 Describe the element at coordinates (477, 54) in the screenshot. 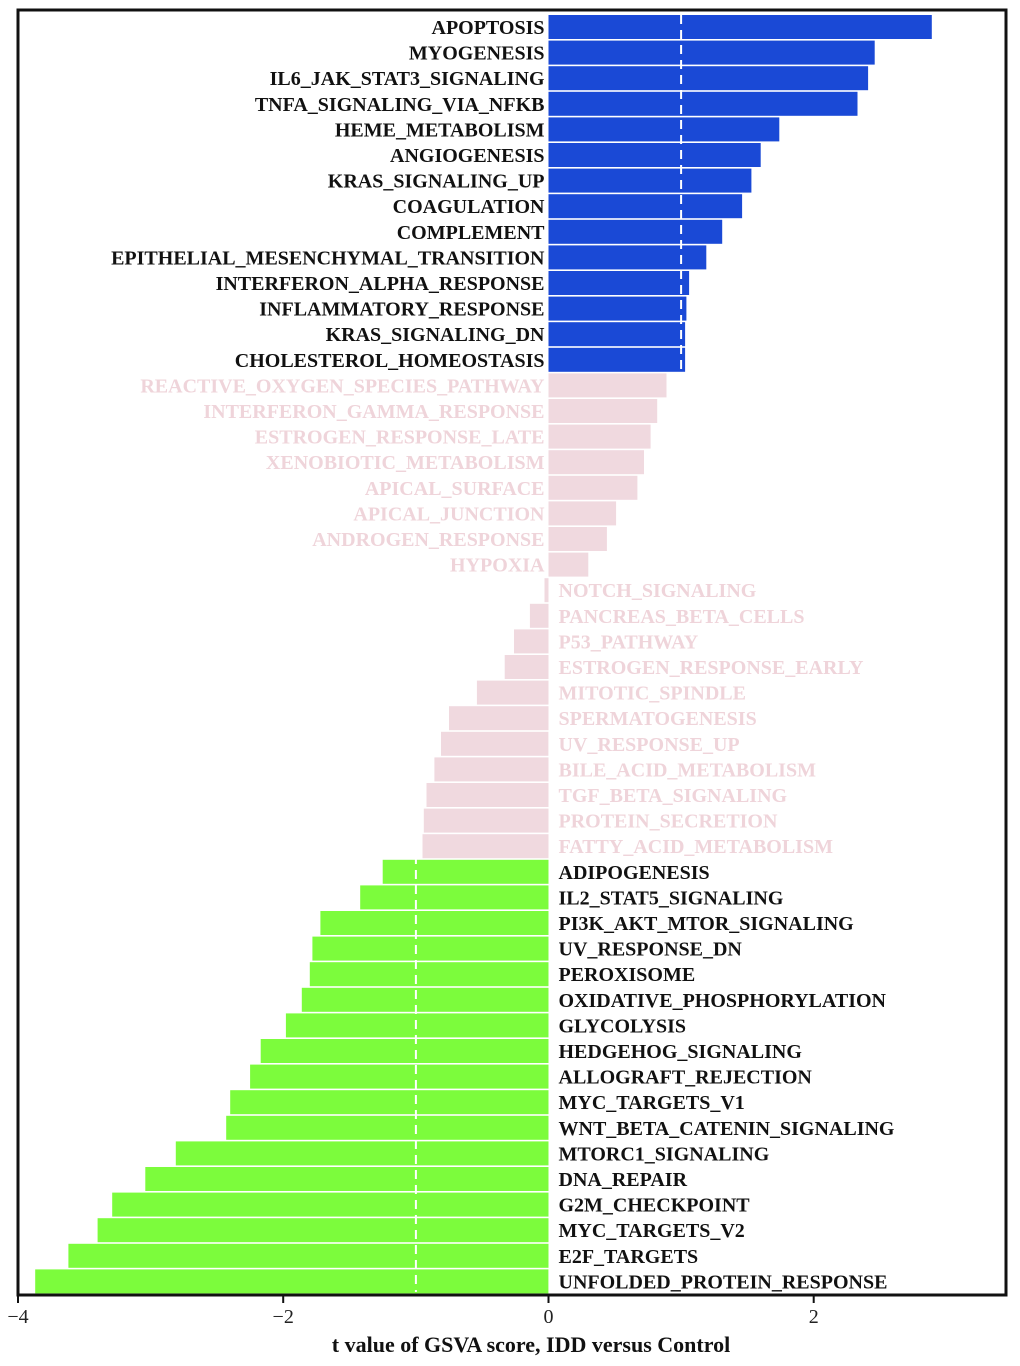

I see `category-label-1: MYOGENESIS` at that location.